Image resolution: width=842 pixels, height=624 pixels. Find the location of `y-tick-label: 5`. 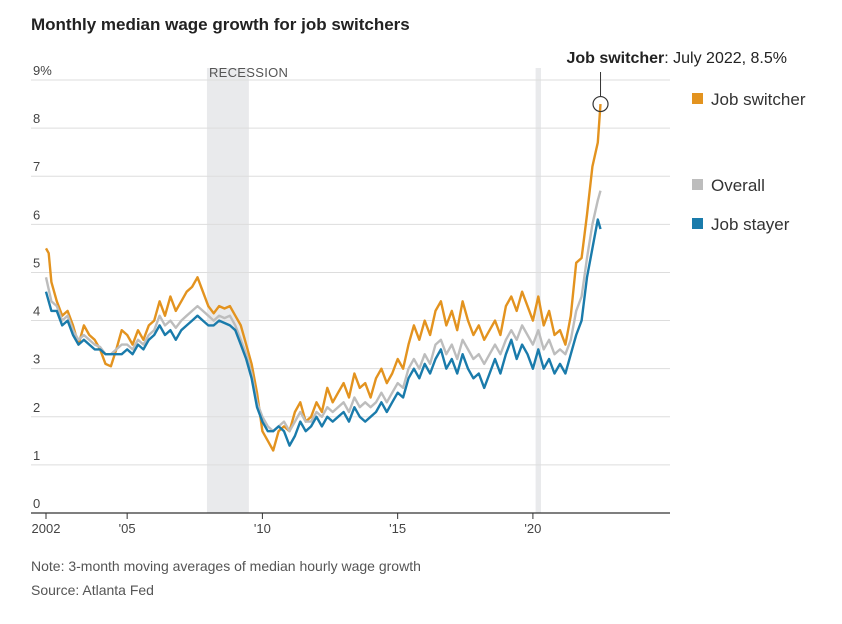

y-tick-label: 5 is located at coordinates (36, 262).